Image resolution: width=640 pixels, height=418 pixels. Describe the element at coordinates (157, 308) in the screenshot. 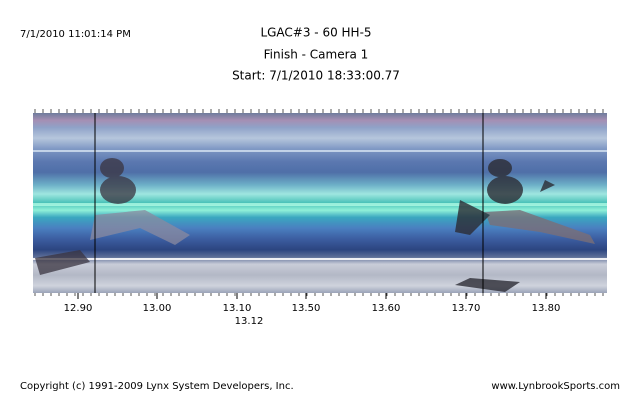

I see `tick-label: 13.00` at that location.